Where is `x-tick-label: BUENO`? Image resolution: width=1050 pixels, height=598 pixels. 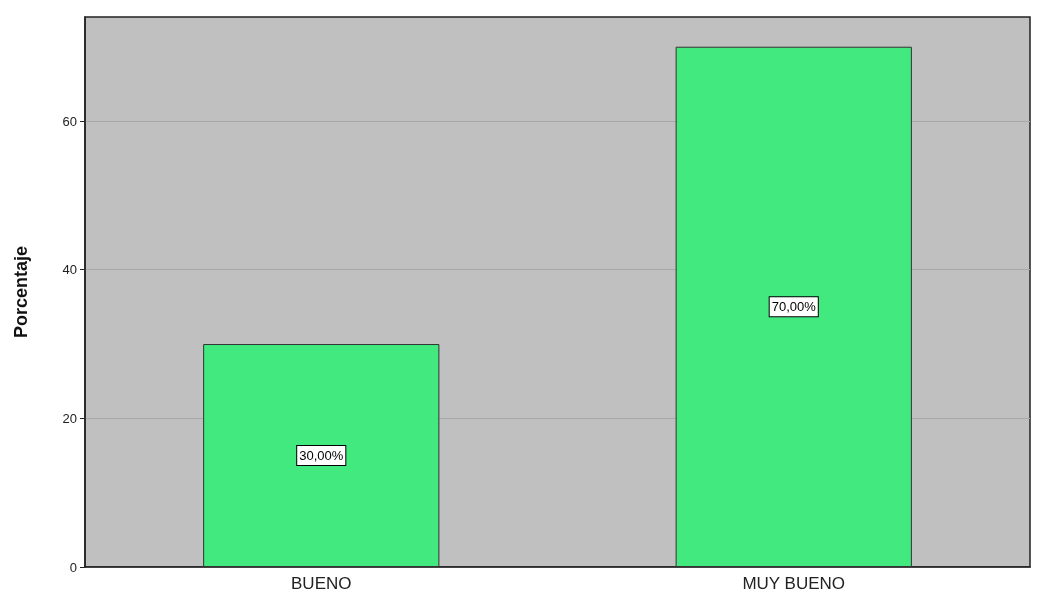
x-tick-label: BUENO is located at coordinates (321, 583).